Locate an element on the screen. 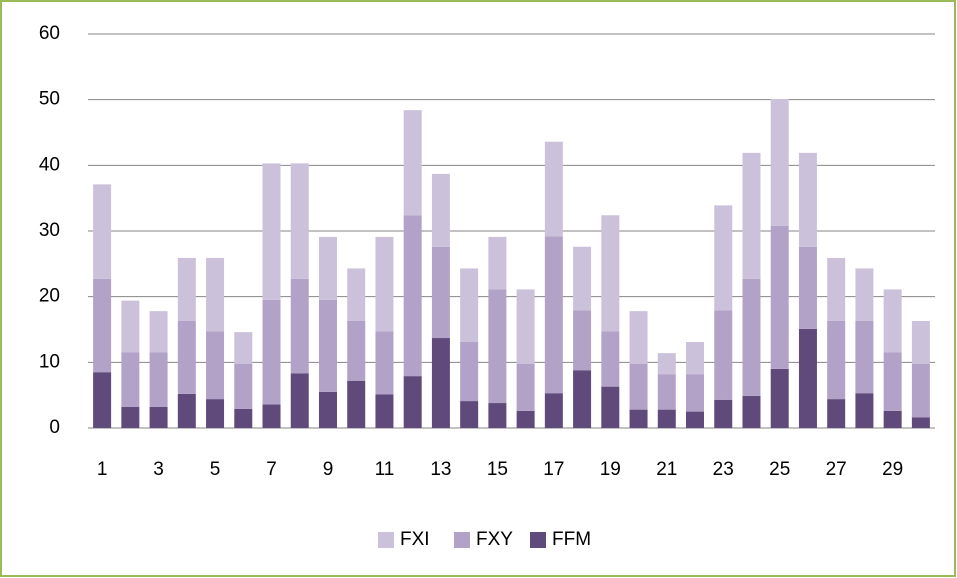  y-tick-label: 30 is located at coordinates (49, 230).